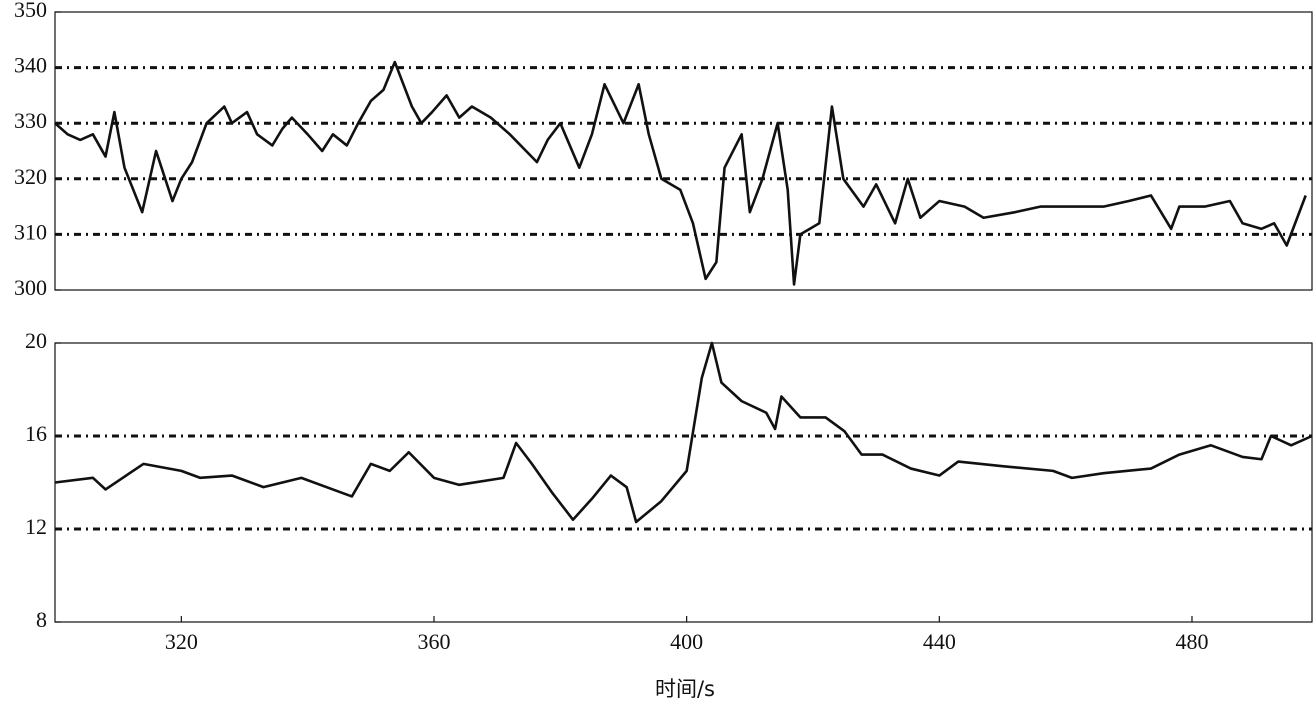  I want to click on x-tick-label: 440, so click(939, 641).